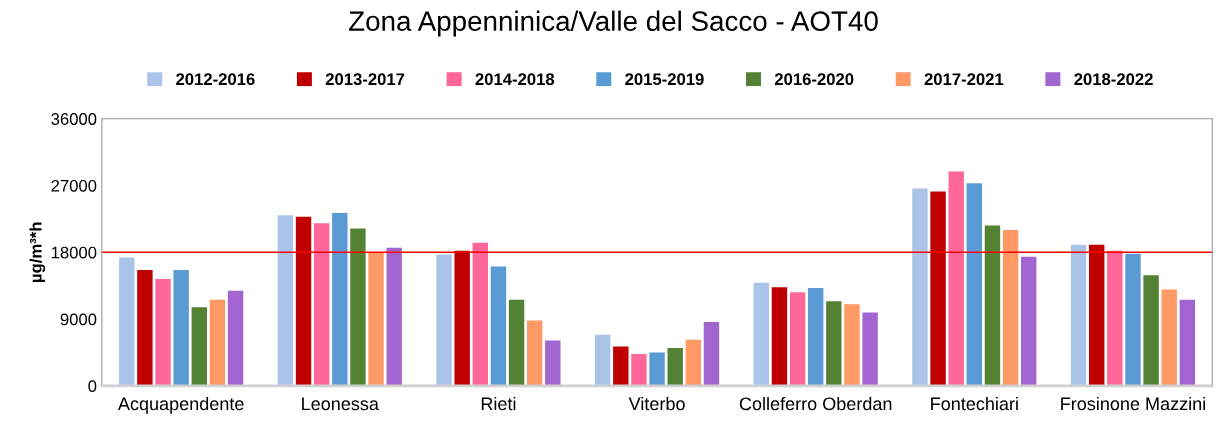  I want to click on y-tick-label: 18000, so click(74, 252).